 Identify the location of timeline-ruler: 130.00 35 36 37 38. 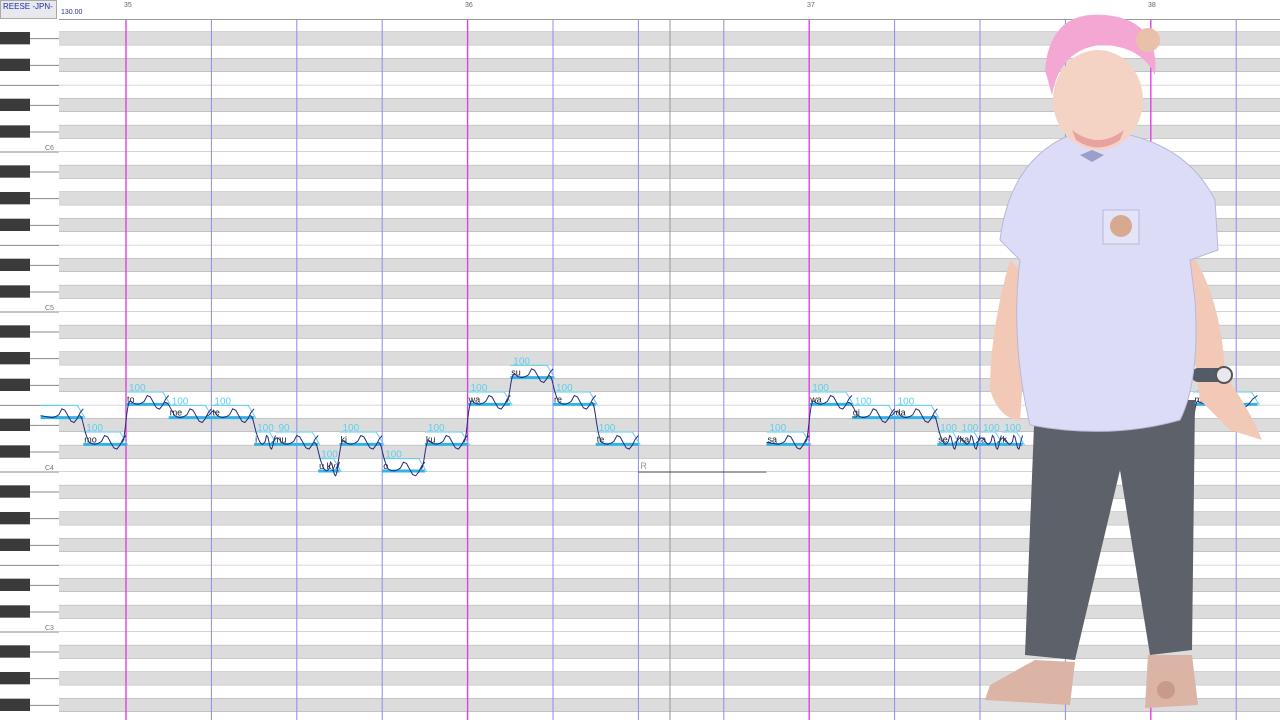
(669, 10).